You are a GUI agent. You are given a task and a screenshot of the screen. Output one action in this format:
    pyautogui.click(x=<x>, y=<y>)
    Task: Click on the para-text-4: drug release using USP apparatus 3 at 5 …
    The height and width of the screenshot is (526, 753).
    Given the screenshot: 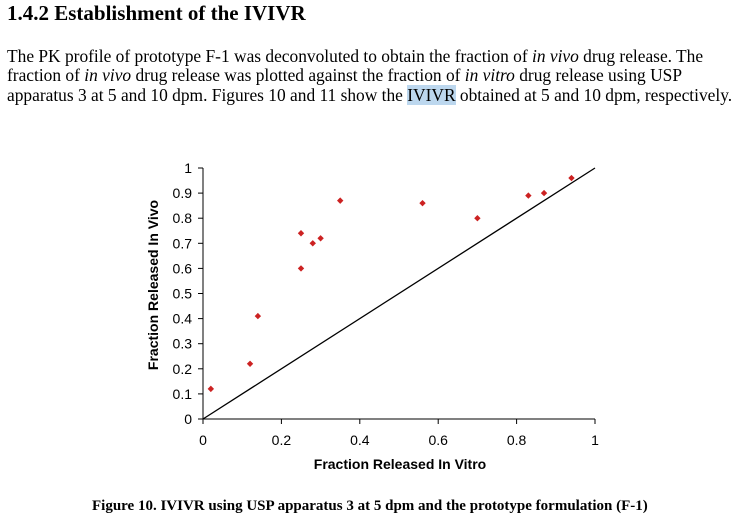 What is the action you would take?
    pyautogui.click(x=344, y=85)
    